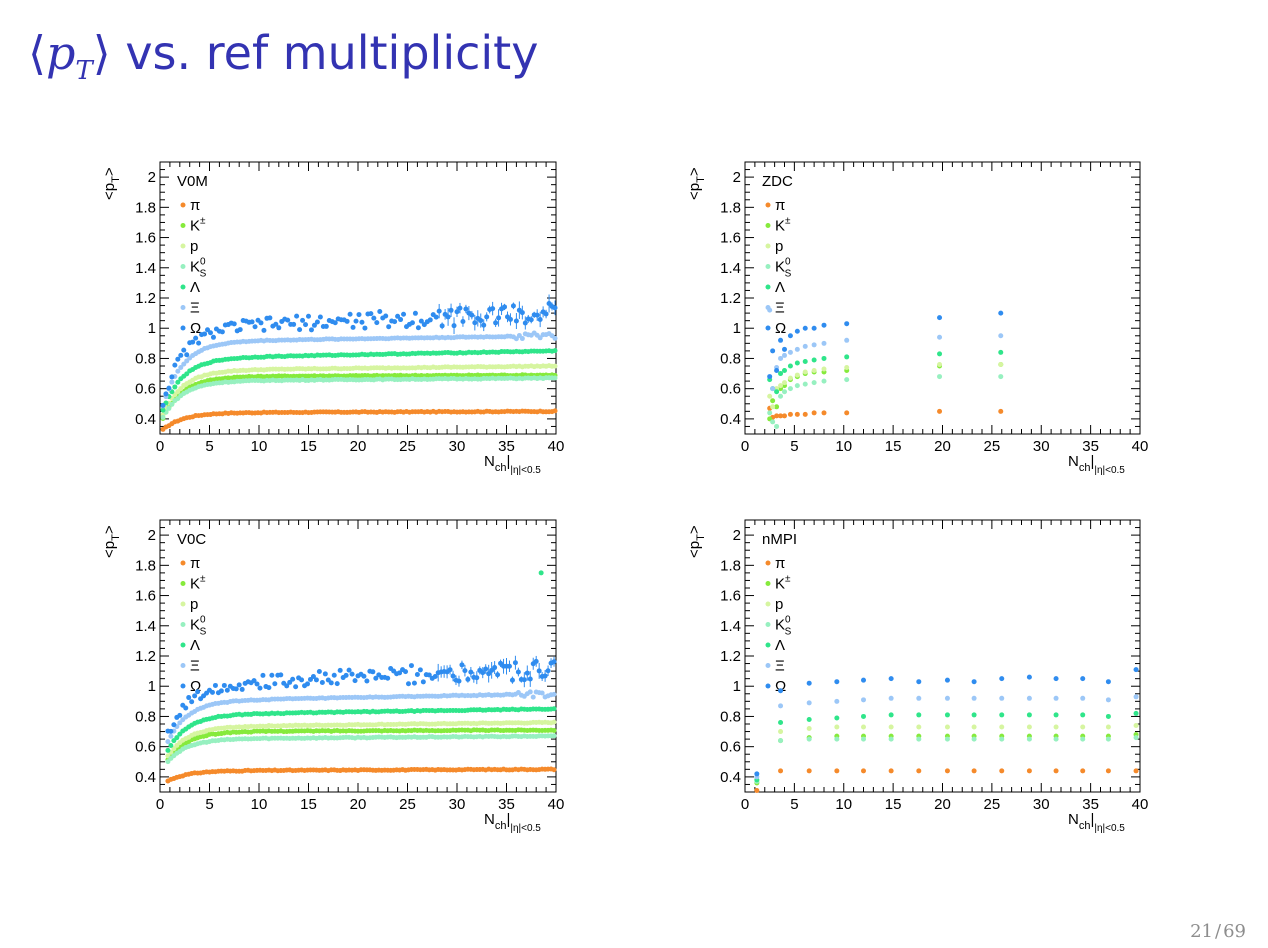 The height and width of the screenshot is (948, 1268). I want to click on page-total: 69, so click(1234, 931).